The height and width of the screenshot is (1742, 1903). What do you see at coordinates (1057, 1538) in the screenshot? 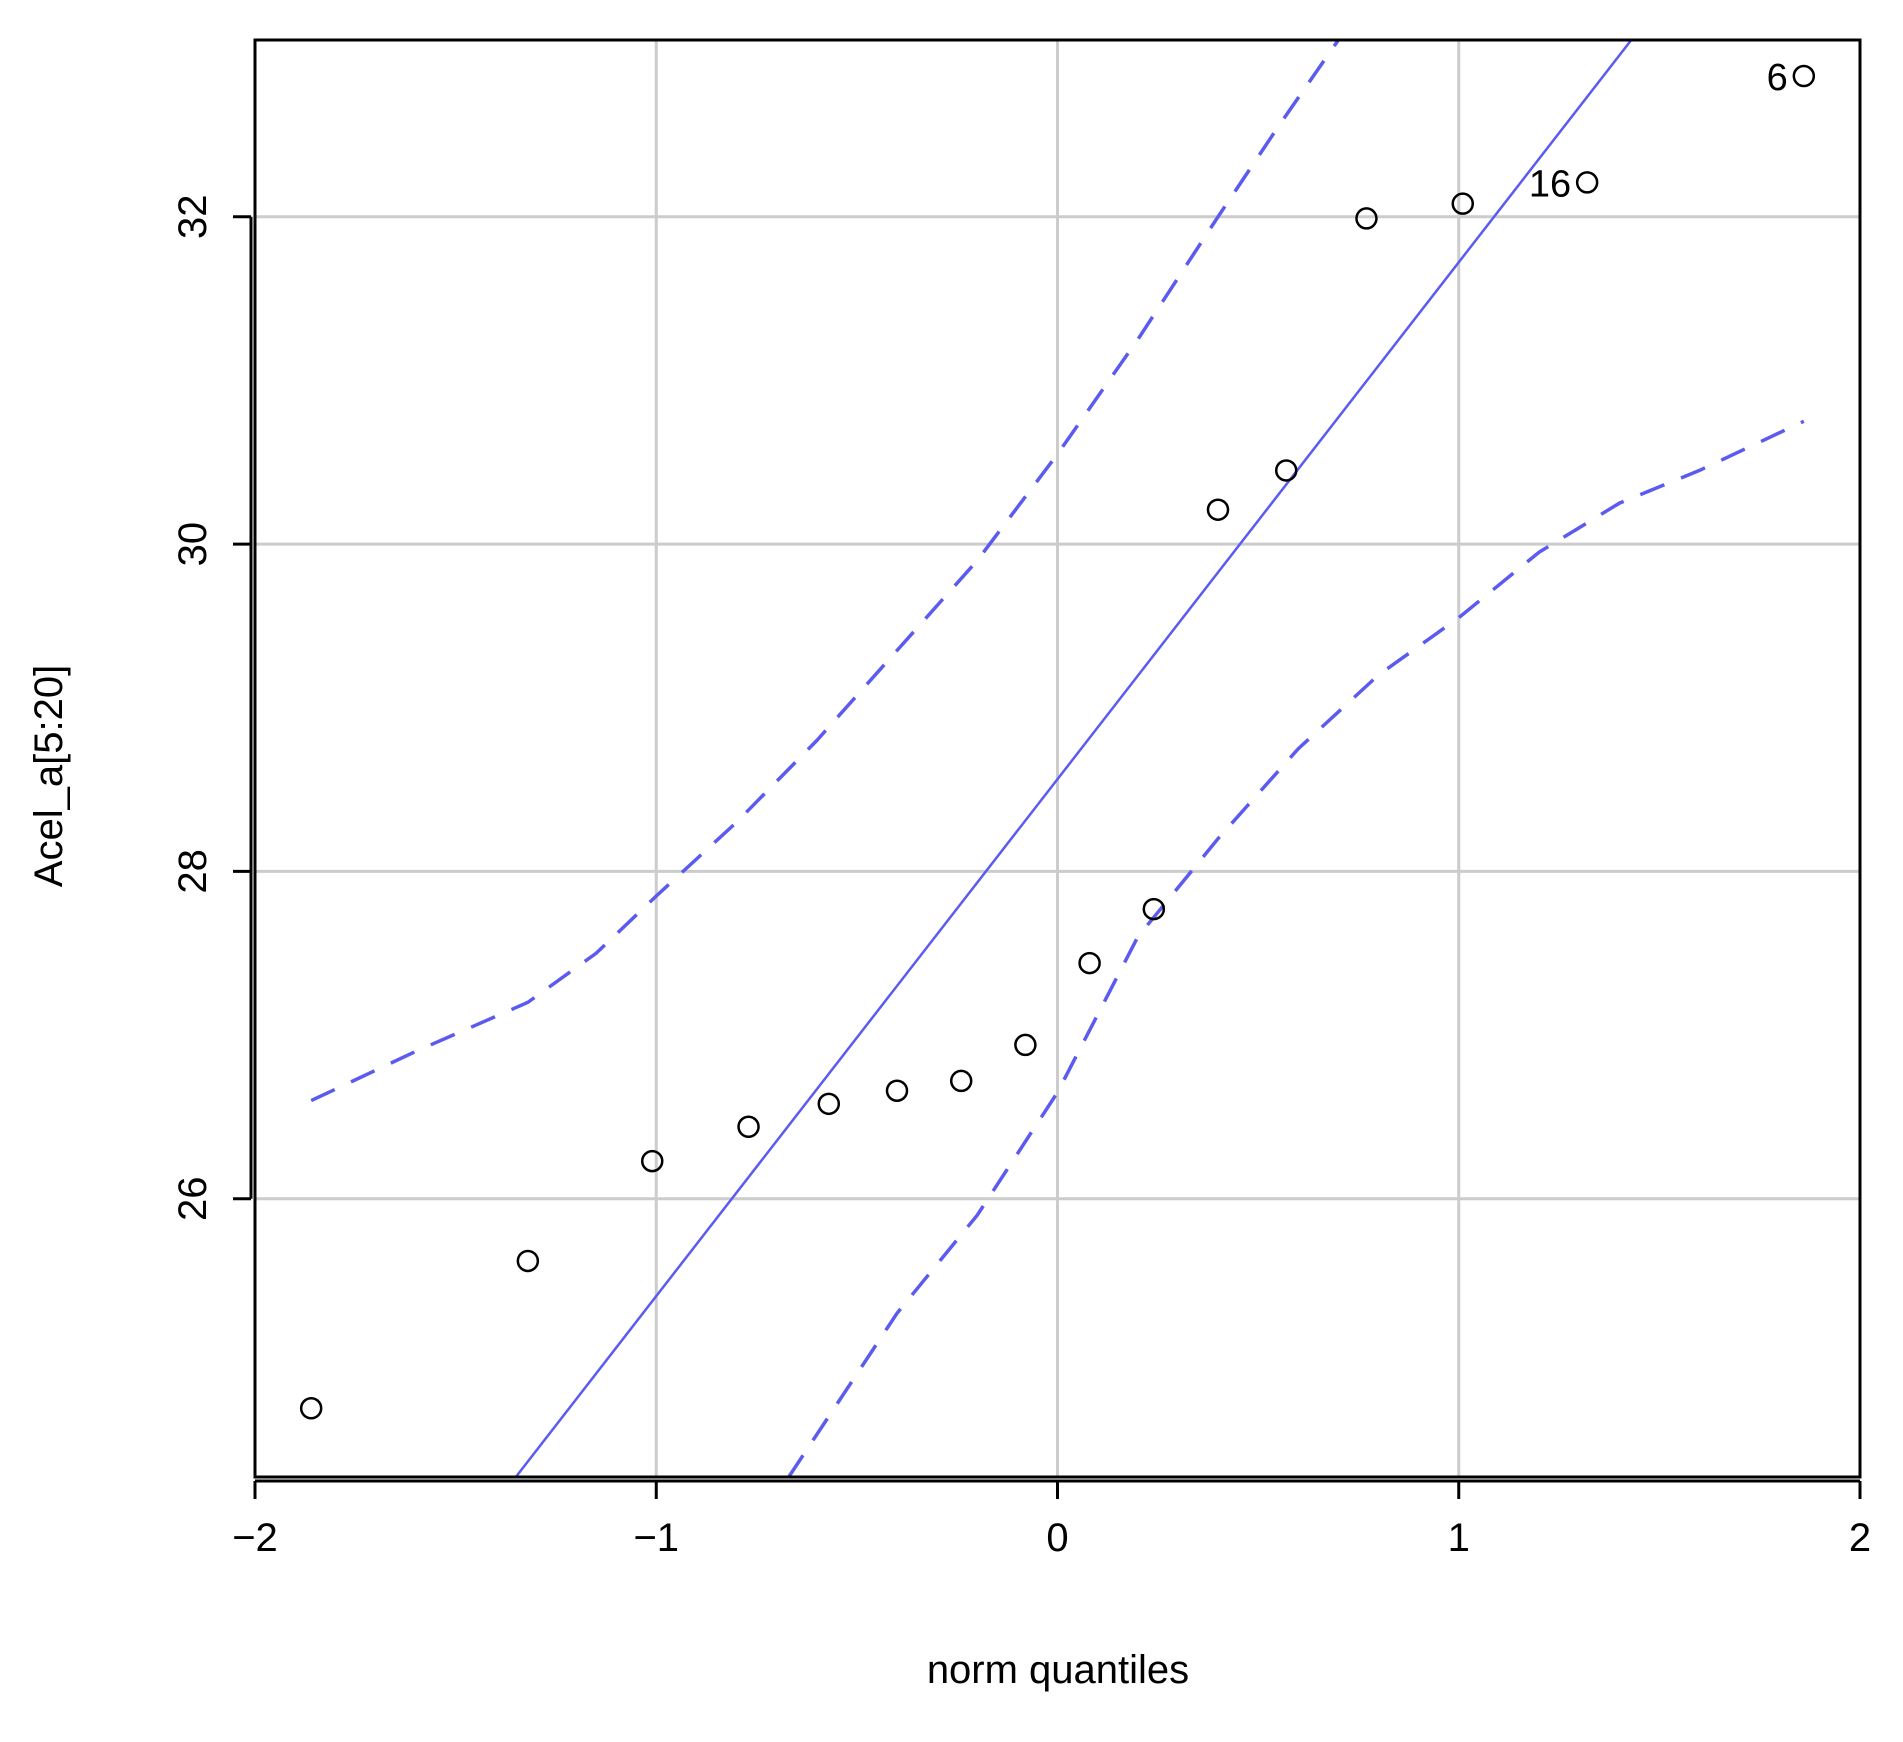
I see `x-tick-label: 0` at bounding box center [1057, 1538].